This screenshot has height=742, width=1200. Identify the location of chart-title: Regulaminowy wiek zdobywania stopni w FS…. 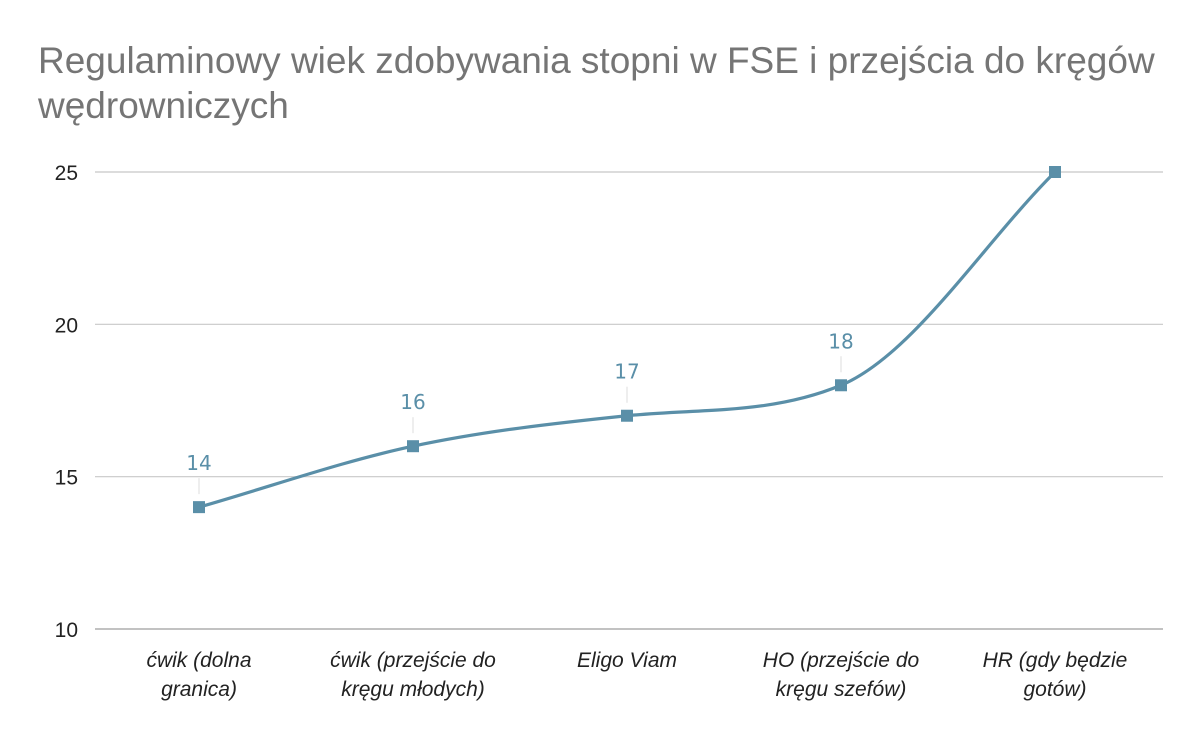
(596, 83).